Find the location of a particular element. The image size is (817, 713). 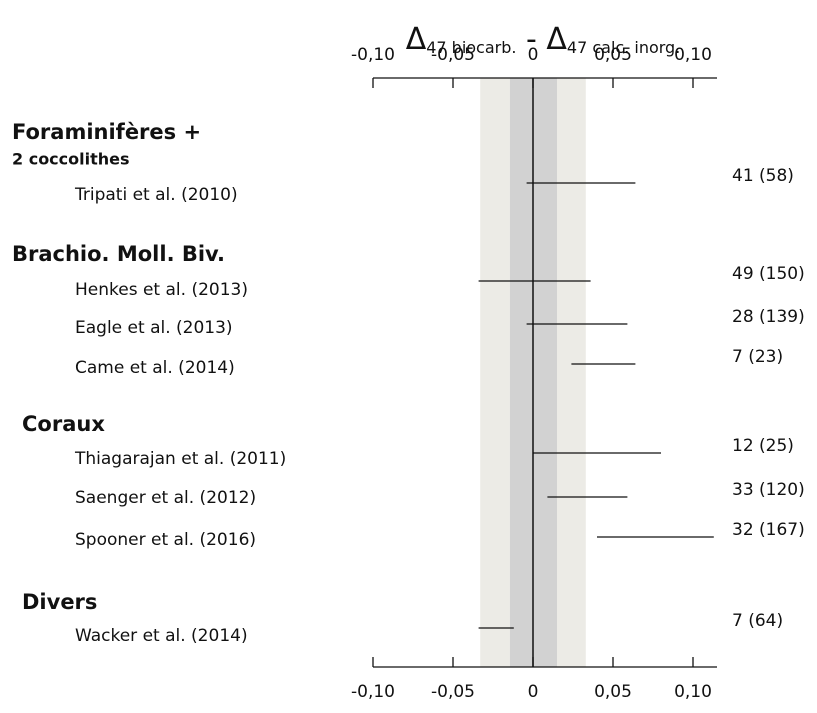

group-label: Brachio. Moll. Biv. is located at coordinates (118, 254).